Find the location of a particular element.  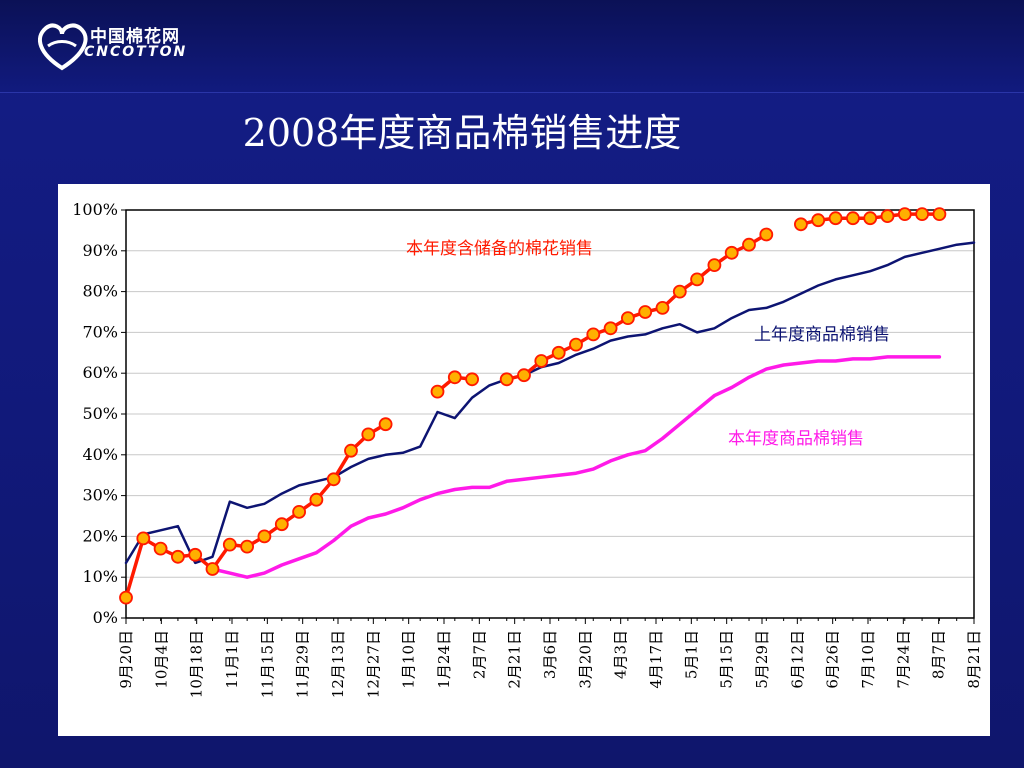

x-tick-label: 12月27日 is located at coordinates (373, 664).